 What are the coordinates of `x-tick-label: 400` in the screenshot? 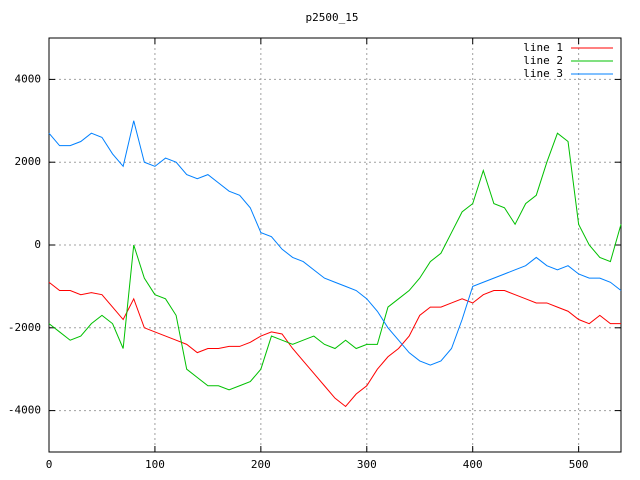 It's located at (473, 464).